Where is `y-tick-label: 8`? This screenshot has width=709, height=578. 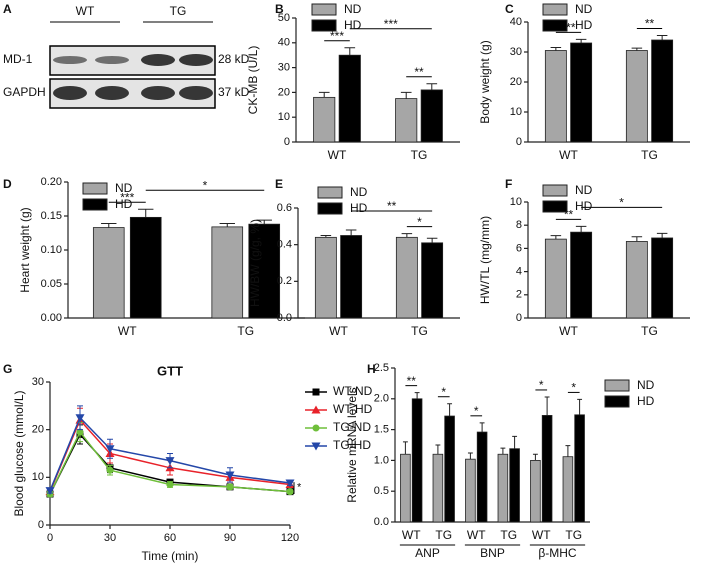
y-tick-label: 8 is located at coordinates (519, 225).